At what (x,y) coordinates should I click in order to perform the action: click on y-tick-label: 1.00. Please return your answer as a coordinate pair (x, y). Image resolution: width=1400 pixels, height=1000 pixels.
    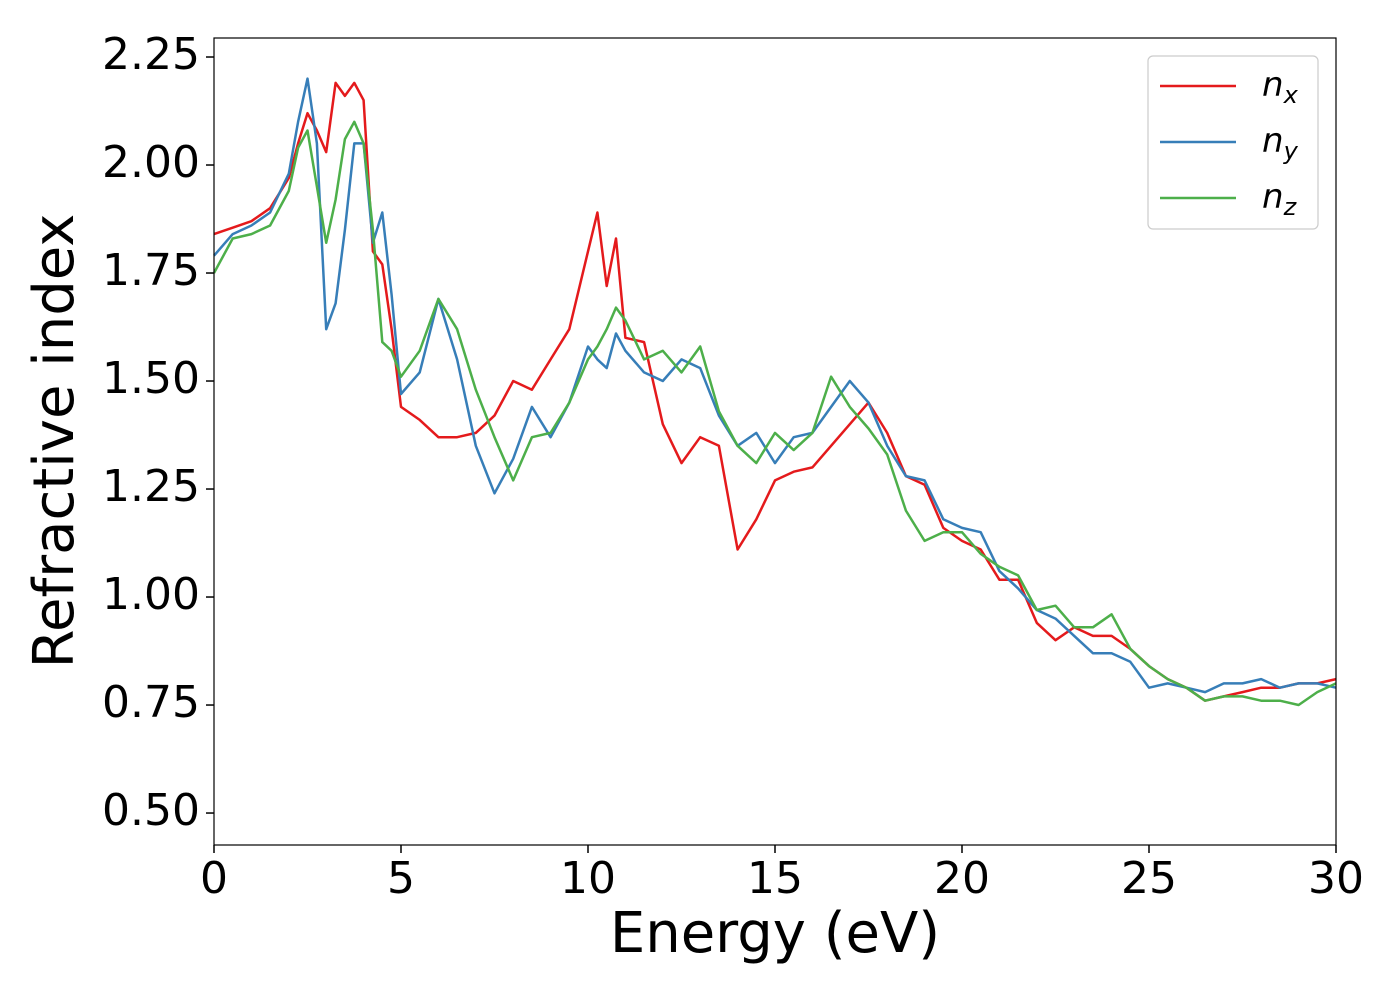
    Looking at the image, I should click on (151, 594).